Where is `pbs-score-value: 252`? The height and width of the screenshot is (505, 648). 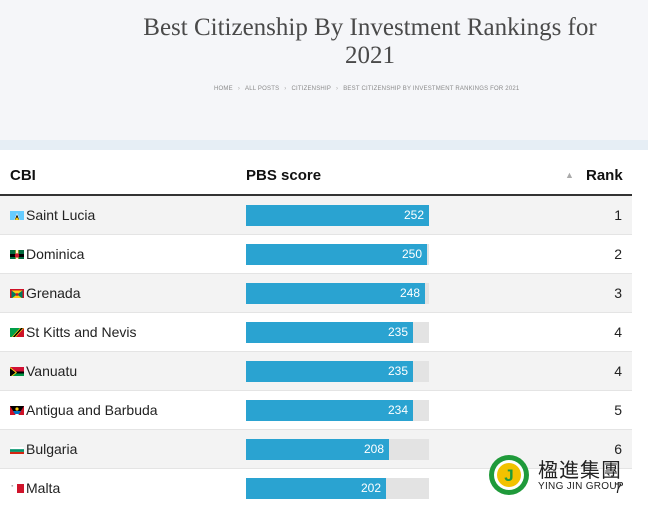 pbs-score-value: 252 is located at coordinates (413, 215).